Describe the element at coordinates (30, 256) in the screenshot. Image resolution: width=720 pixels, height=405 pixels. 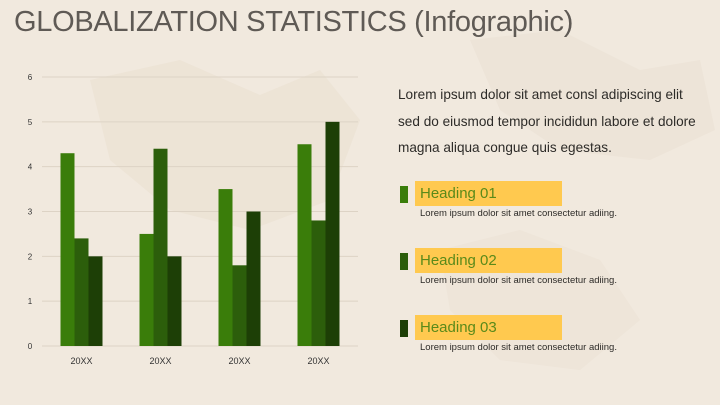
I see `y-tick-label: 2` at that location.